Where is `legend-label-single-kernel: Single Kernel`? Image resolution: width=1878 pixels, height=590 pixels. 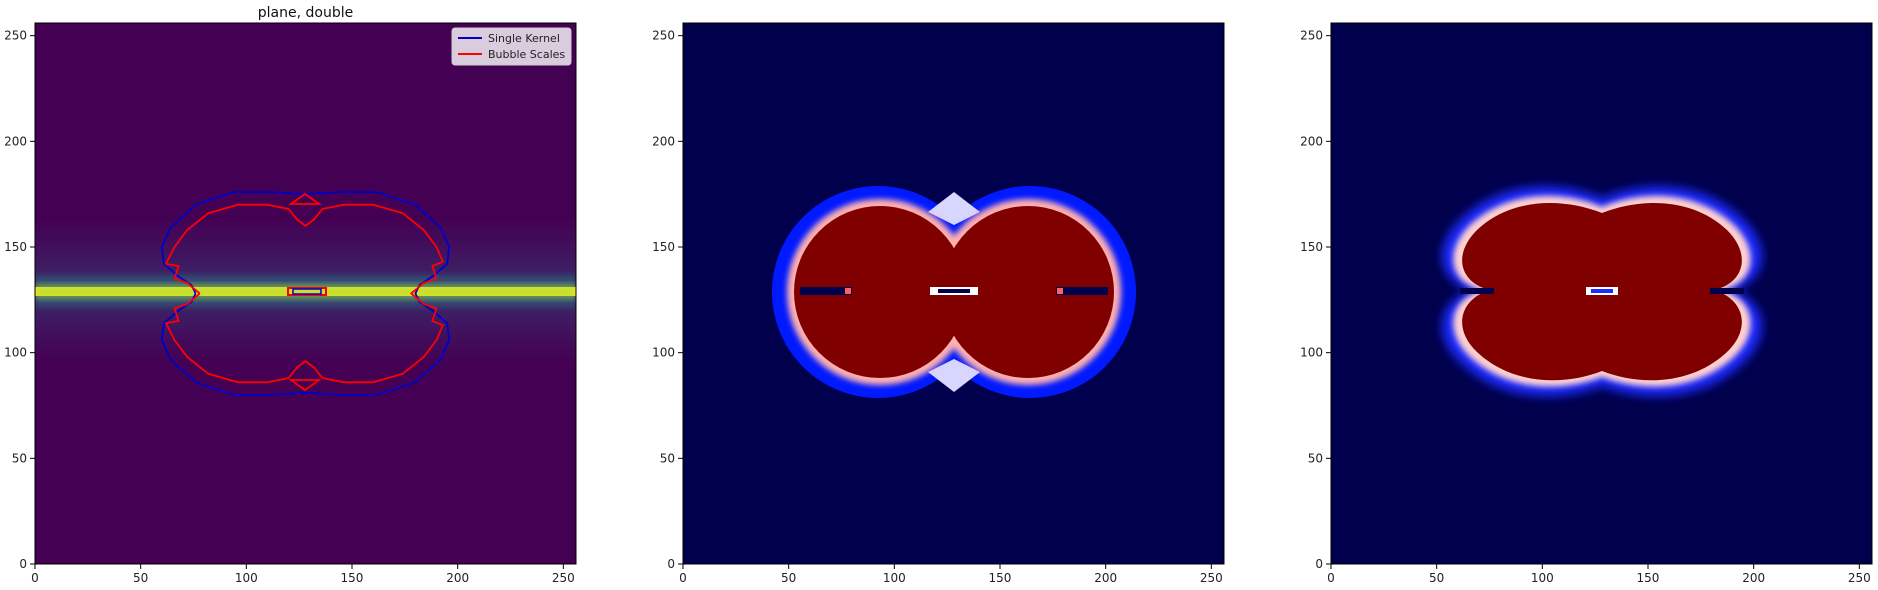 legend-label-single-kernel: Single Kernel is located at coordinates (524, 38).